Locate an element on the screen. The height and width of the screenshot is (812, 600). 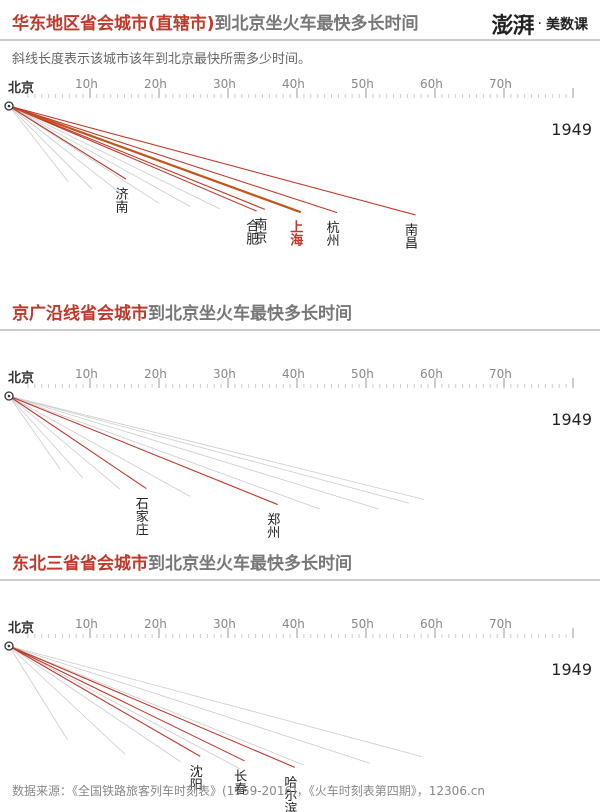
panel-title: 华东地区省会城市(直辖市)到北京坐火车最快多长时间 is located at coordinates (215, 23).